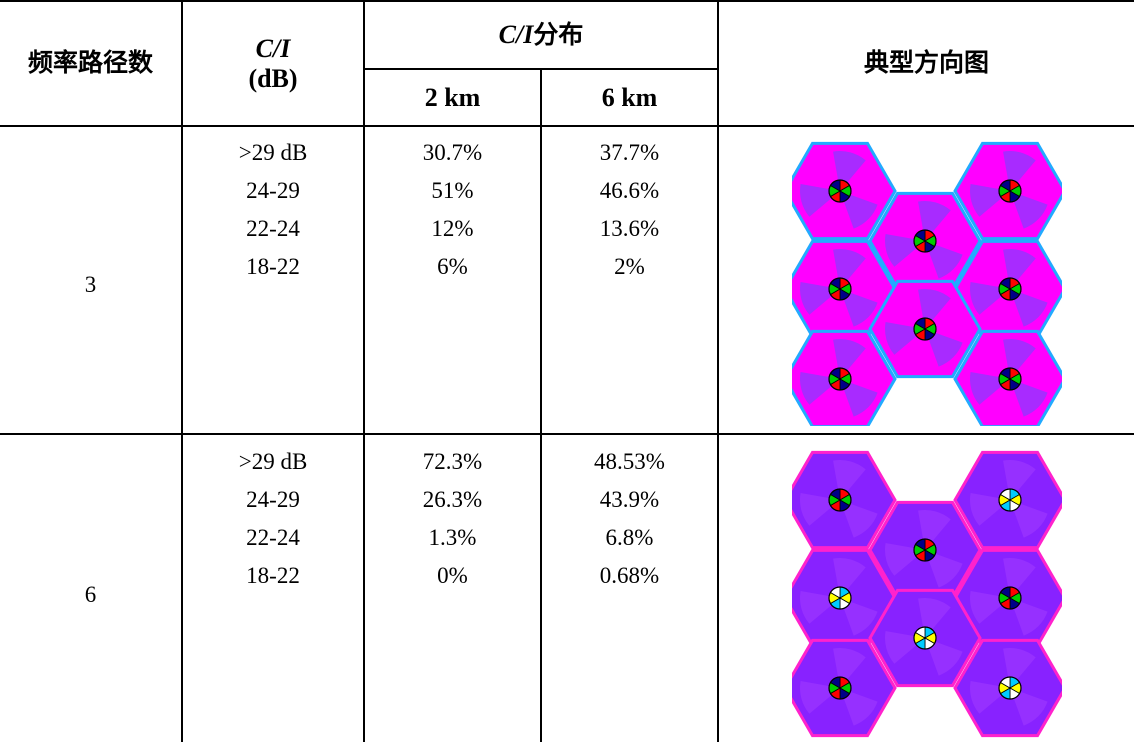 The image size is (1134, 742). I want to click on header-distribution: C/I 分布, so click(541, 35).